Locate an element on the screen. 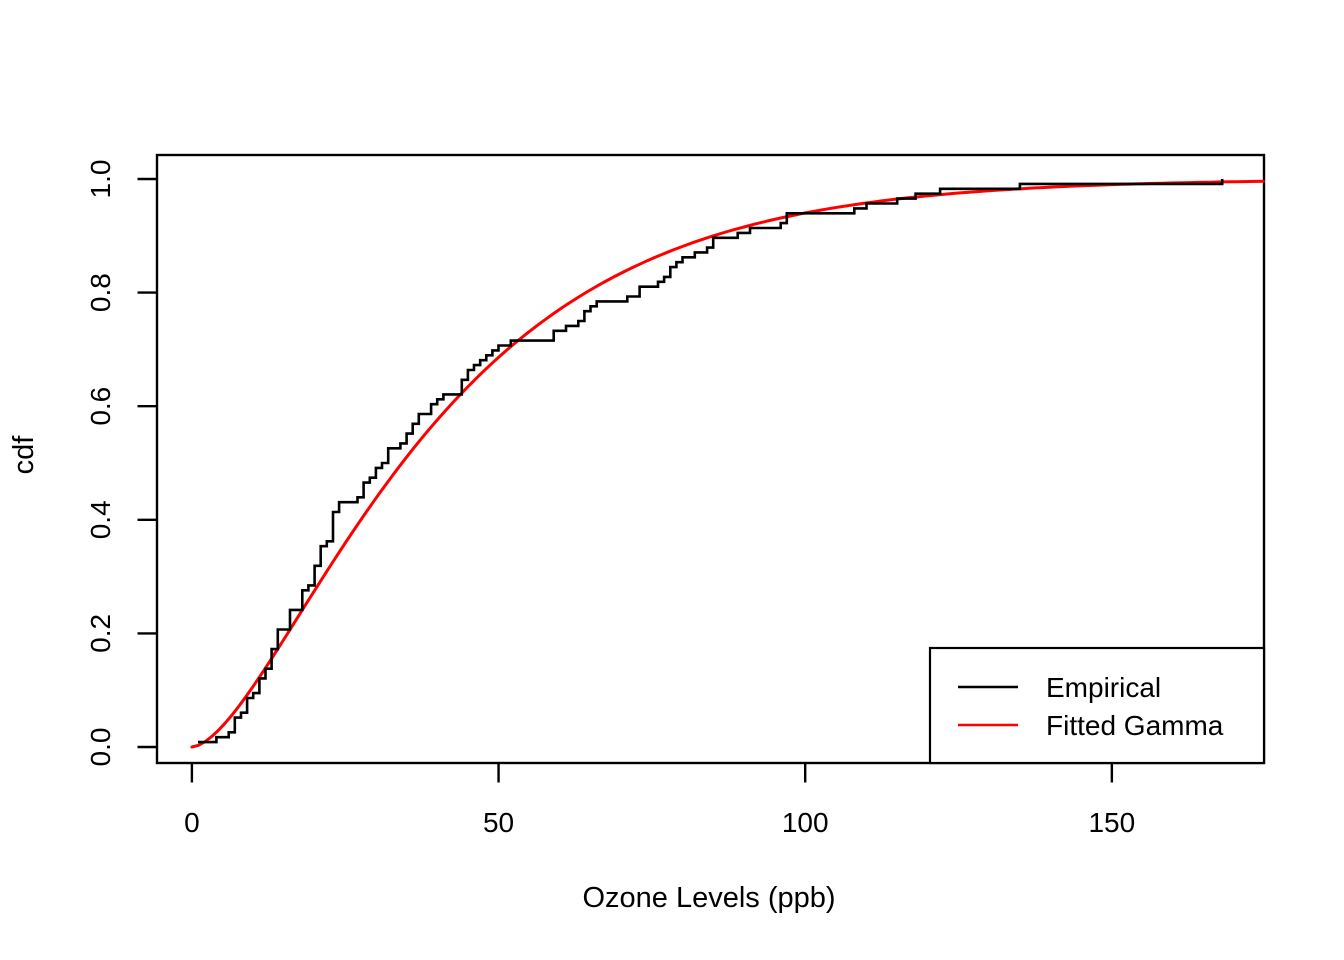 This screenshot has width=1344, height=960. y-tick-label: 0.2 is located at coordinates (100, 633).